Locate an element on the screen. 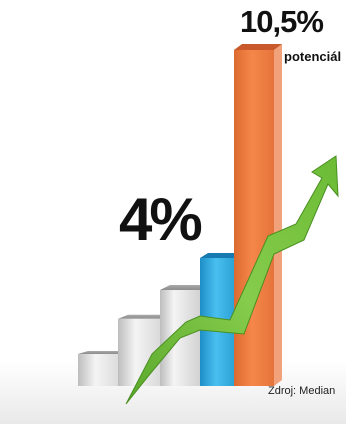 This screenshot has height=429, width=346. potential-caption: potenciál is located at coordinates (313, 56).